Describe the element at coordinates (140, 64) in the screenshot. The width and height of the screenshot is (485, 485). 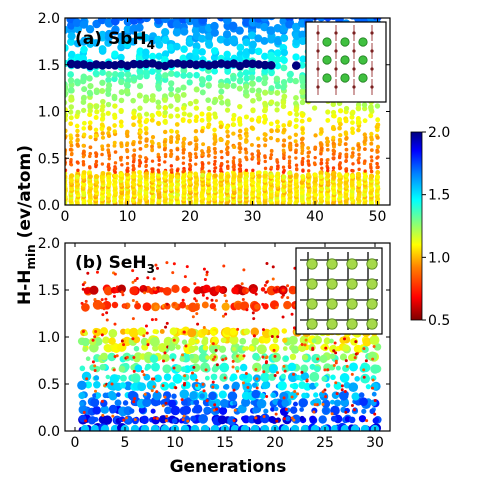
I see `band-point` at that location.